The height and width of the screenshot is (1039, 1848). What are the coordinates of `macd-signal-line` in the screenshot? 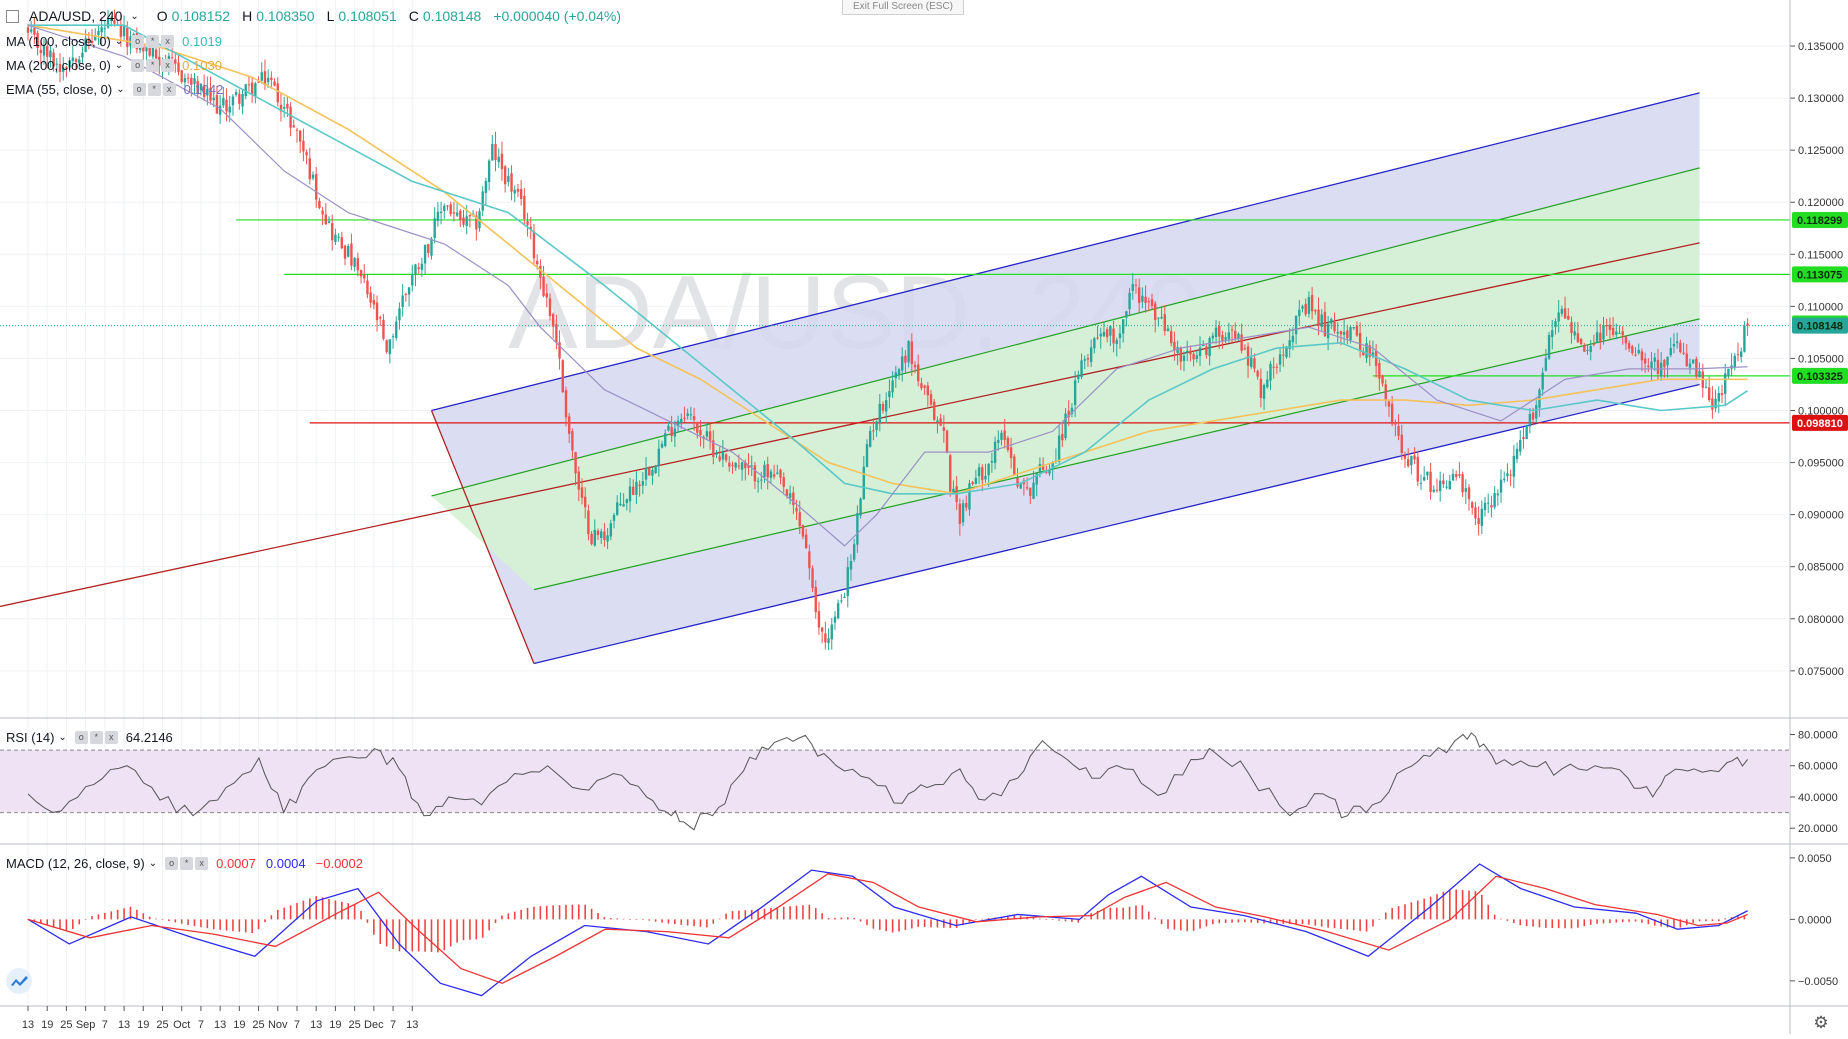 It's located at (887, 929).